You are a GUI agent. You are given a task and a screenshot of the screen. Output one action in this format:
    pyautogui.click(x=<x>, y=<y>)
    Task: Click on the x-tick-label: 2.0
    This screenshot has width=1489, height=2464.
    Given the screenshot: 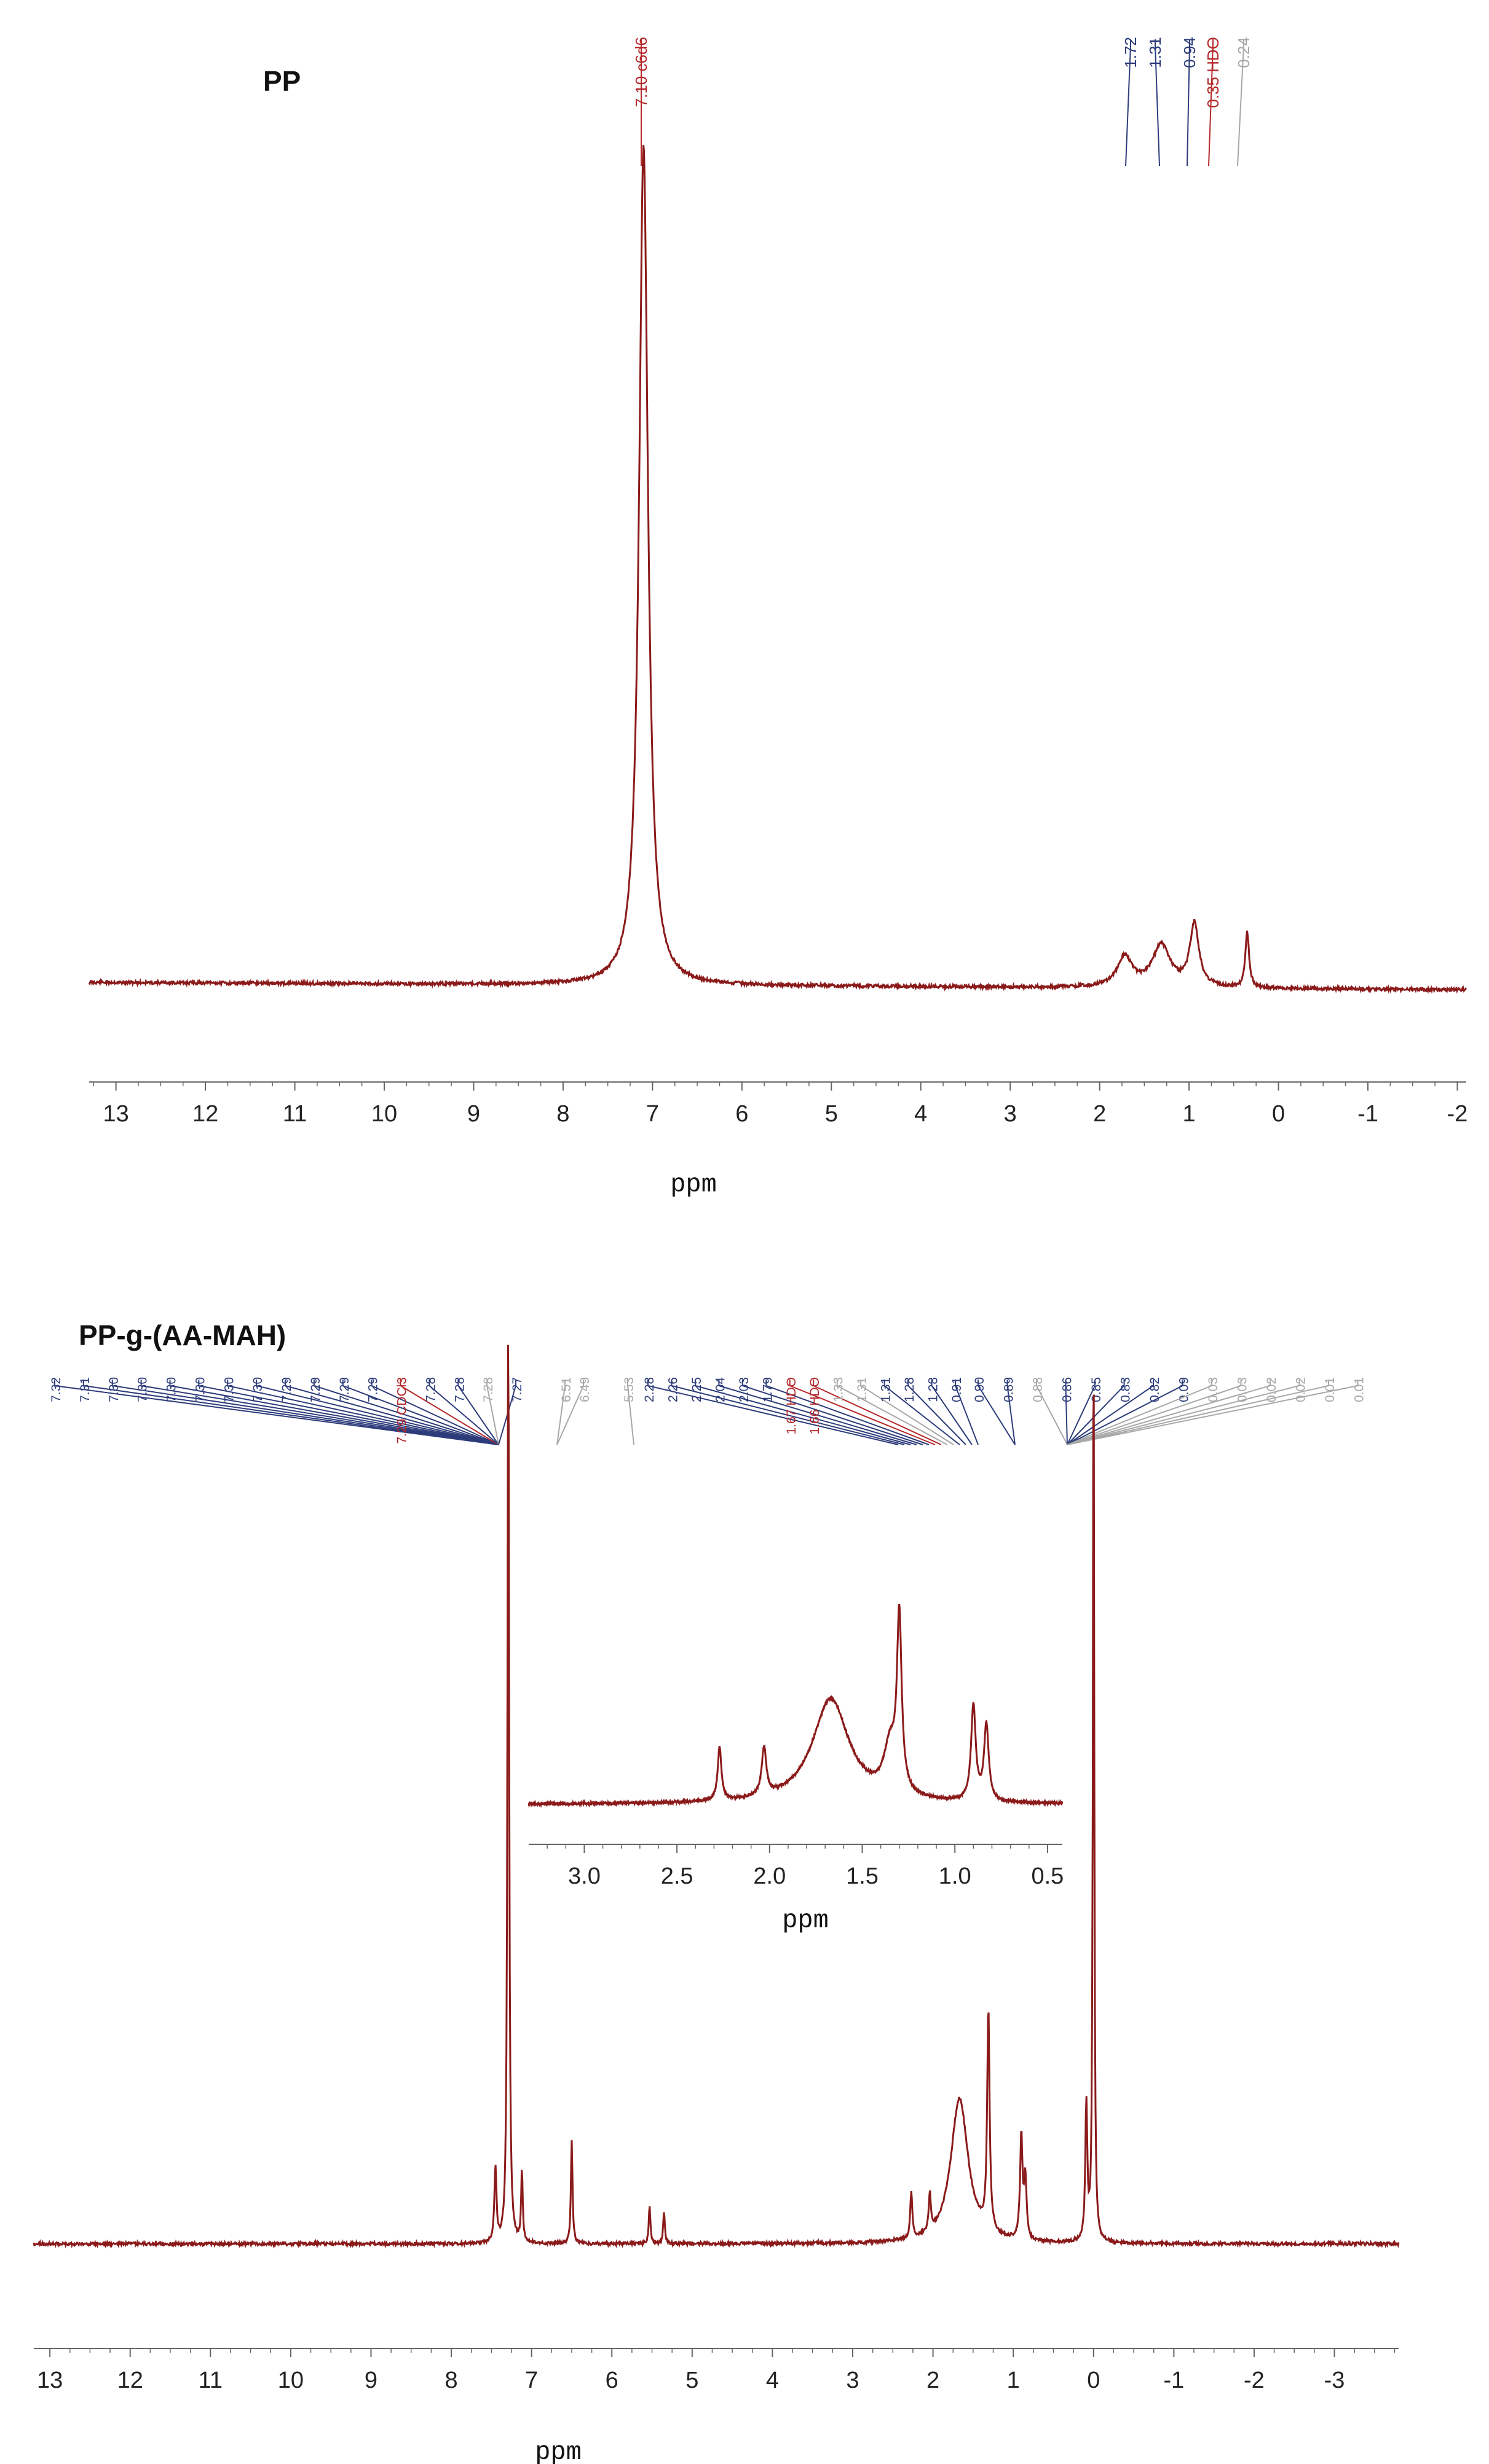 What is the action you would take?
    pyautogui.click(x=769, y=1876)
    